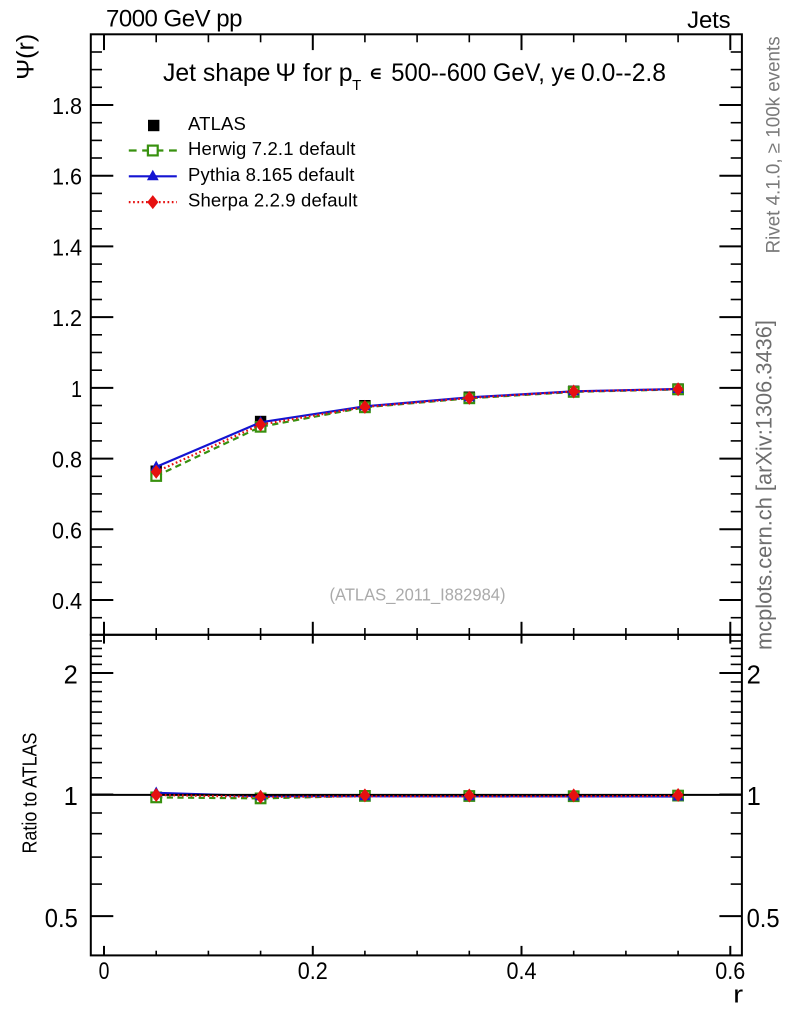 The width and height of the screenshot is (786, 1024). I want to click on svg-text: Sherpa 2.2.9 default, so click(273, 200).